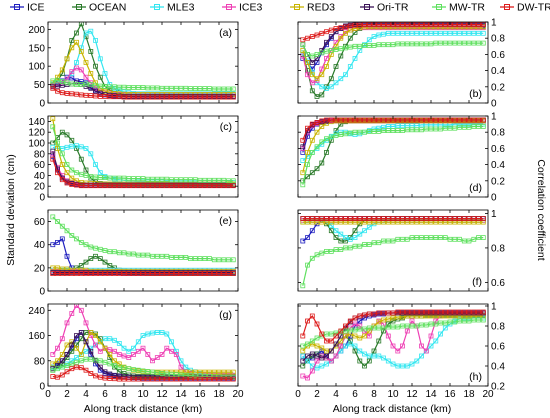 The height and width of the screenshot is (418, 550). I want to click on x-axis-title-left: Along track distance (km), so click(143, 409).